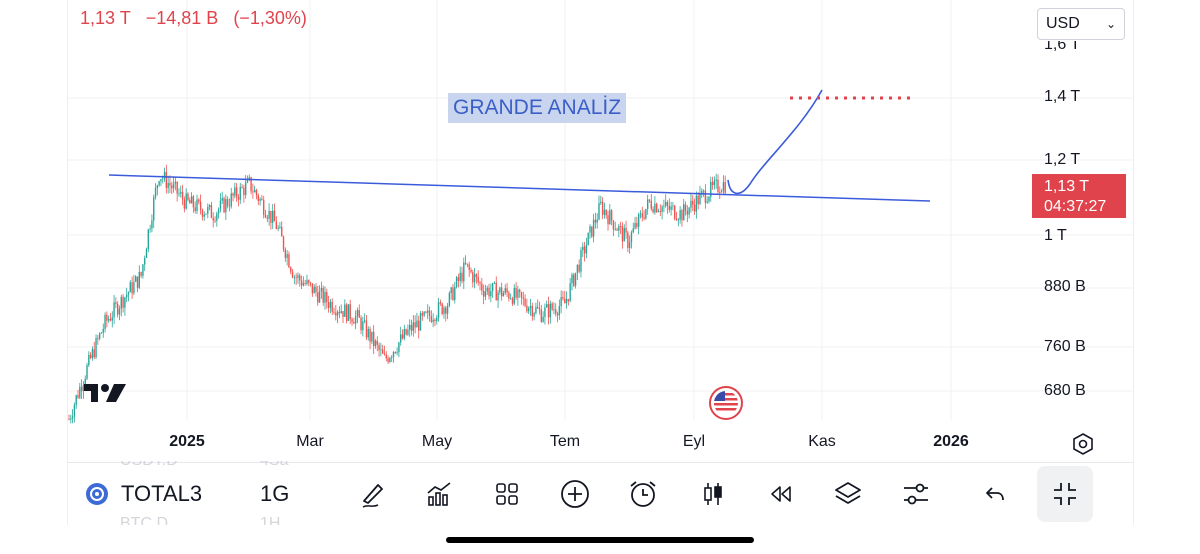 This screenshot has height=554, width=1200. What do you see at coordinates (643, 494) in the screenshot?
I see `alerts-button` at bounding box center [643, 494].